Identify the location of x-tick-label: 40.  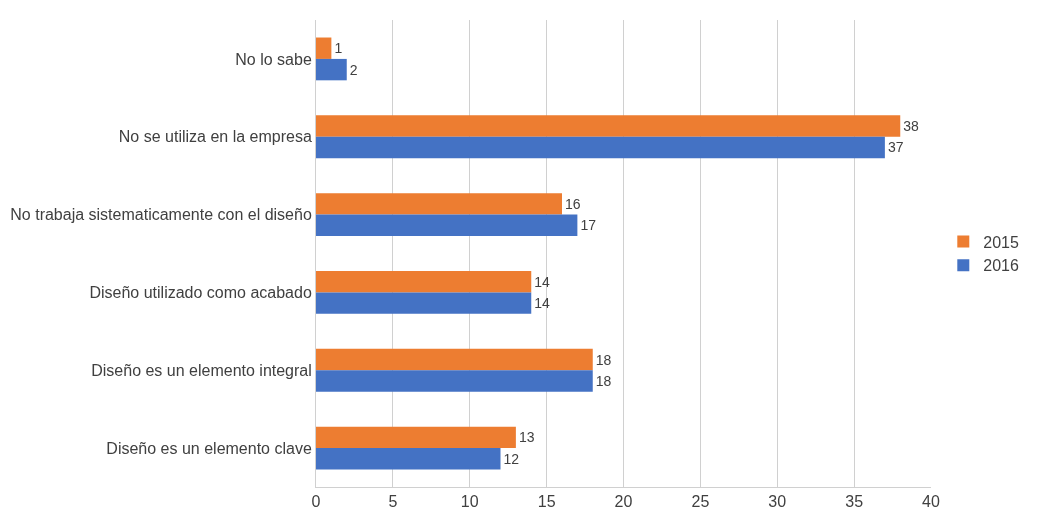
(931, 502).